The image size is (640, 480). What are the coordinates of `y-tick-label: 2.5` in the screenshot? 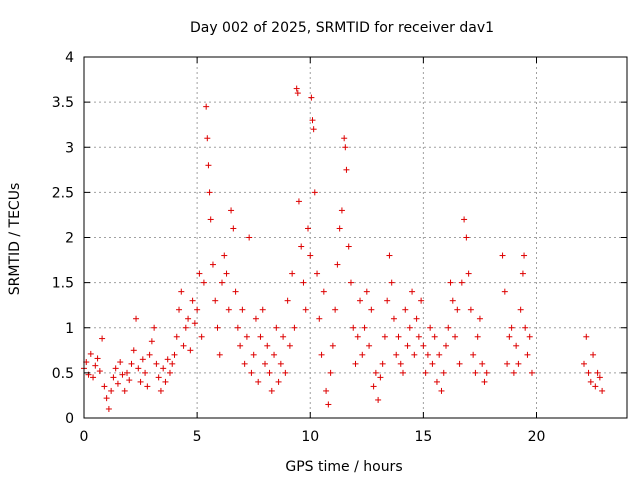 It's located at (63, 193).